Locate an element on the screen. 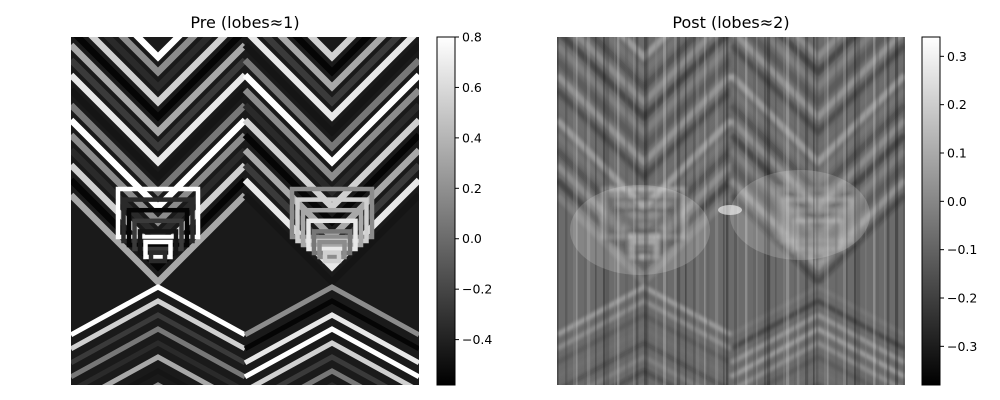 The image size is (1000, 400). colorbar-pre-gradient is located at coordinates (446, 211).